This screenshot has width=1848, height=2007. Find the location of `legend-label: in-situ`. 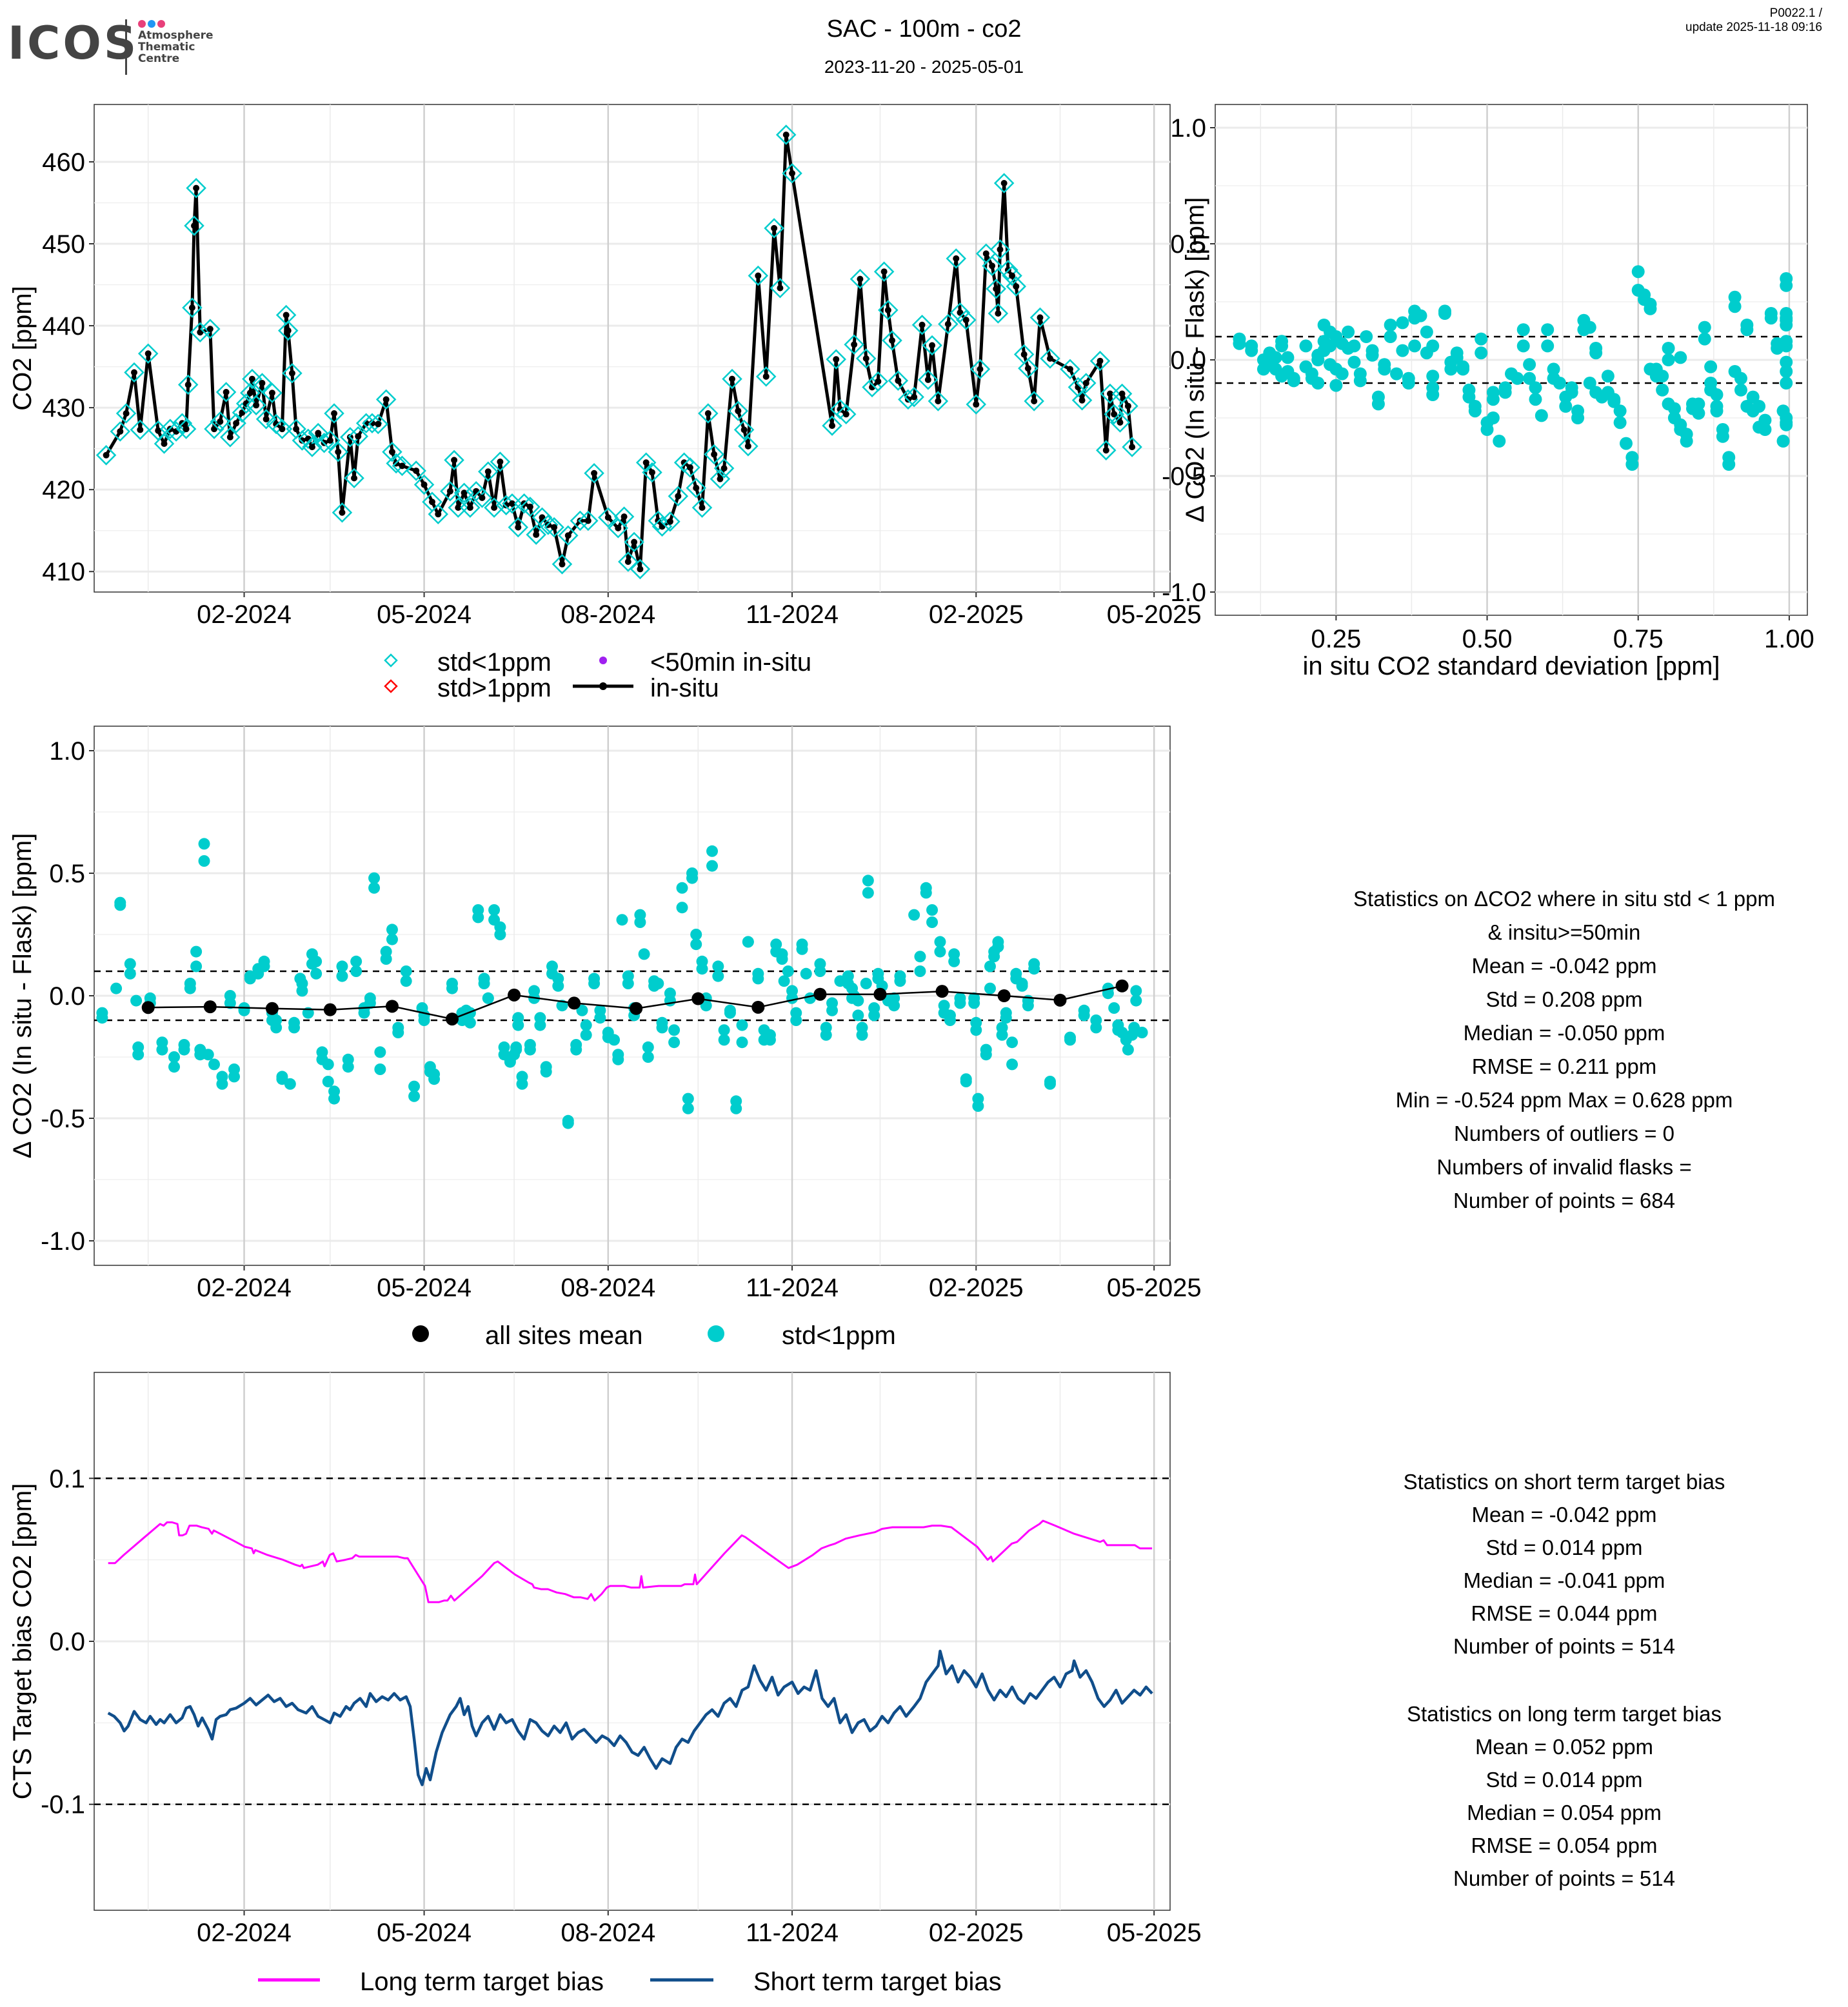

legend-label: in-situ is located at coordinates (684, 688).